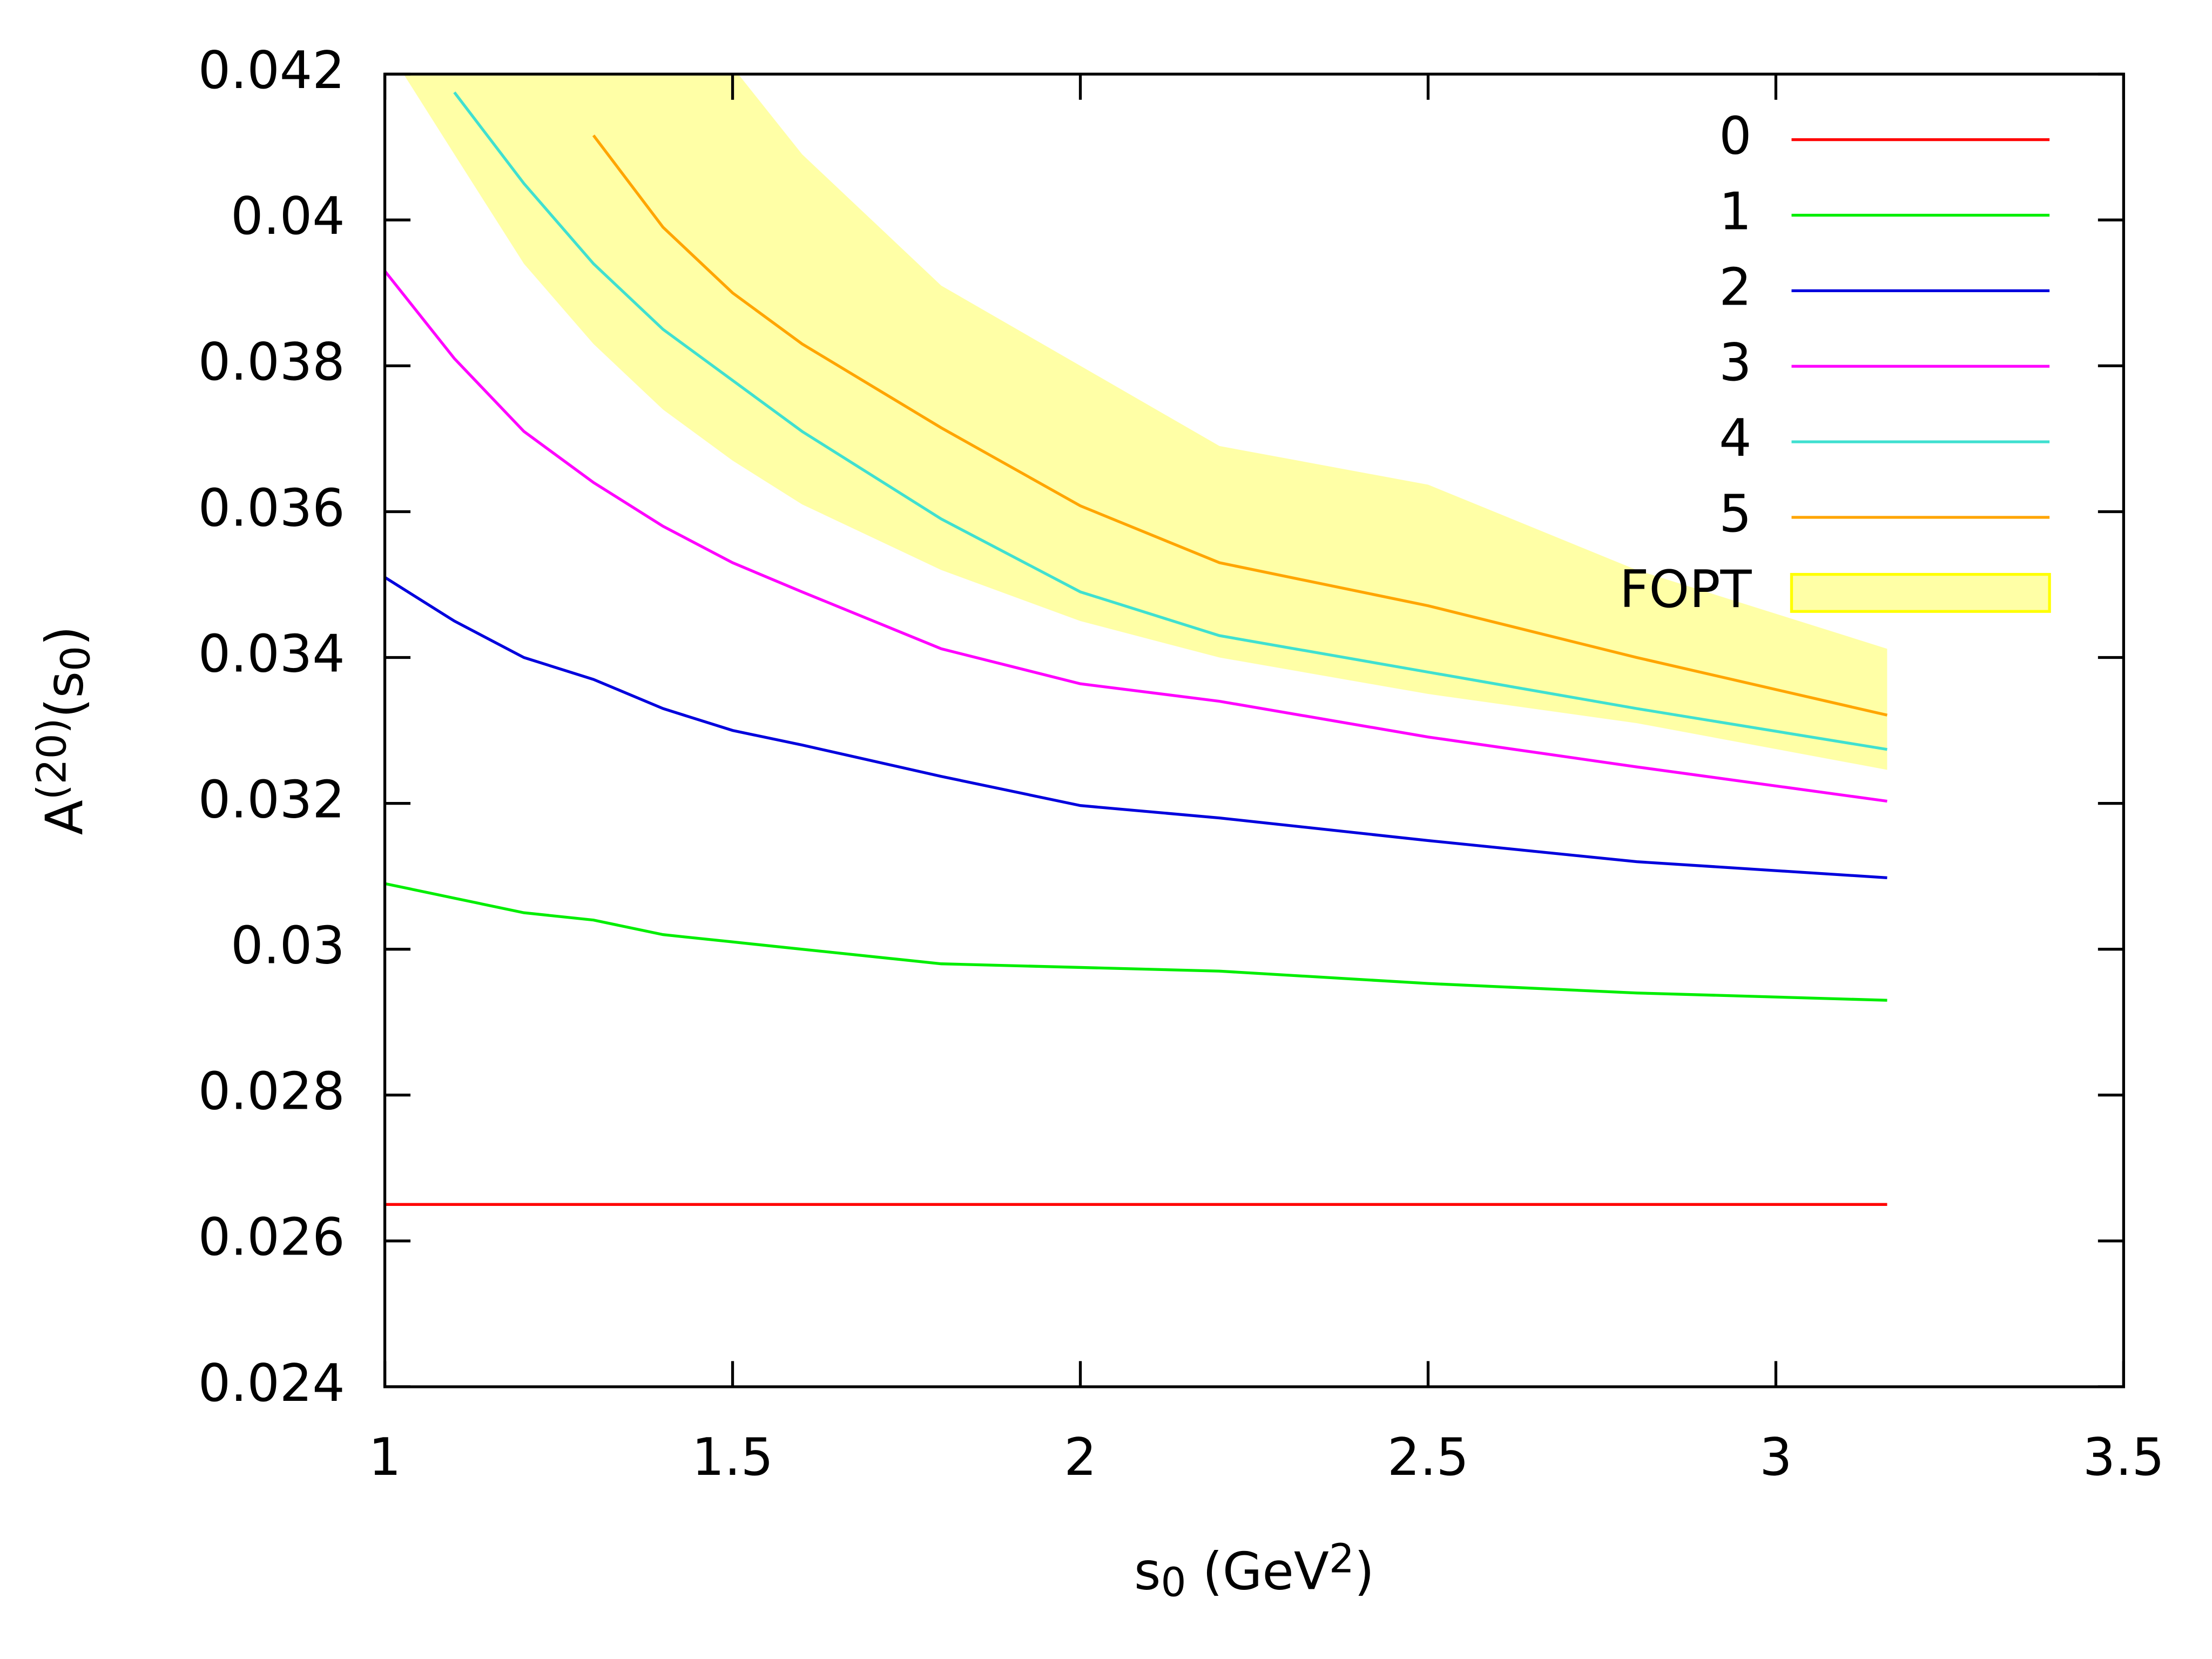 This screenshot has height=1659, width=2212. What do you see at coordinates (271, 70) in the screenshot?
I see `y-tick-label: 0.042` at bounding box center [271, 70].